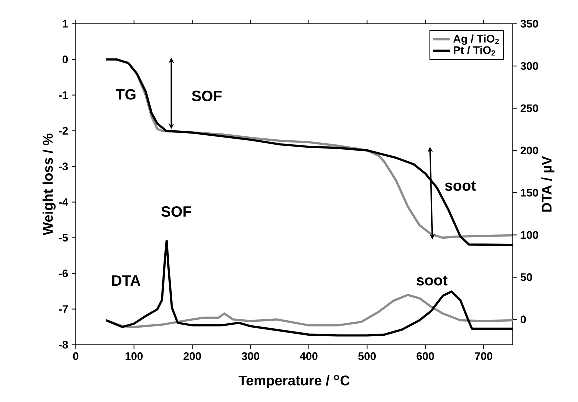  I want to click on x-tick-label: 500, so click(367, 356).